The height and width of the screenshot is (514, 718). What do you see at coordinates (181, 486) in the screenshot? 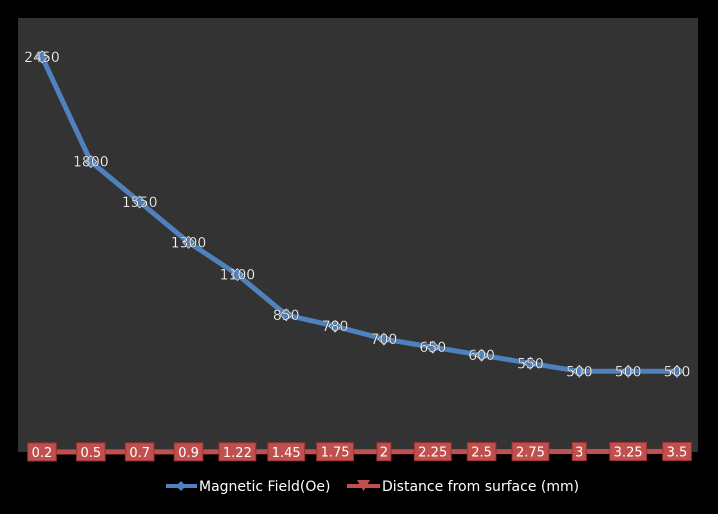
I see `legend-marker-diamond-icon` at bounding box center [181, 486].